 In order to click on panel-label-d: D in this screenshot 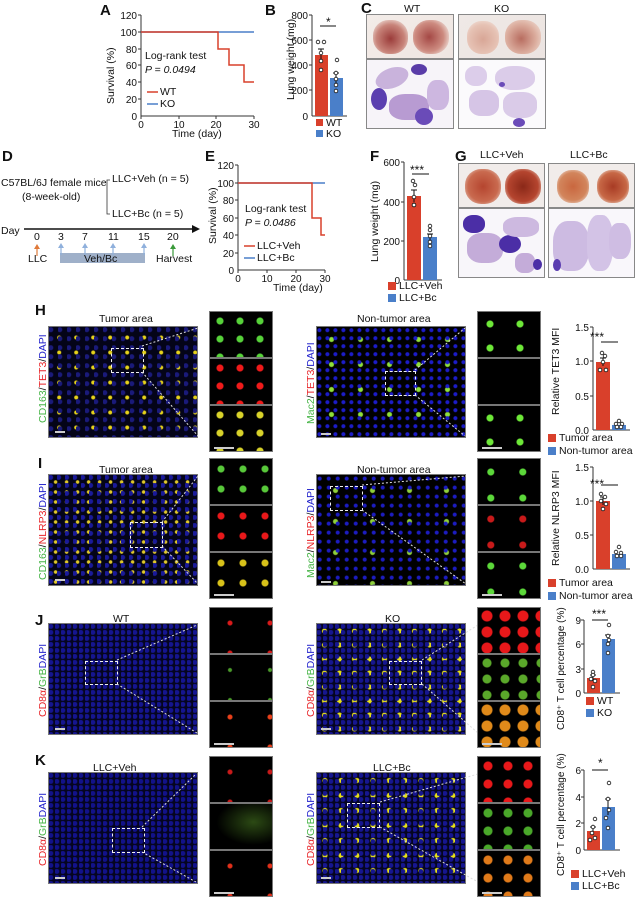, I will do `click(7, 156)`.